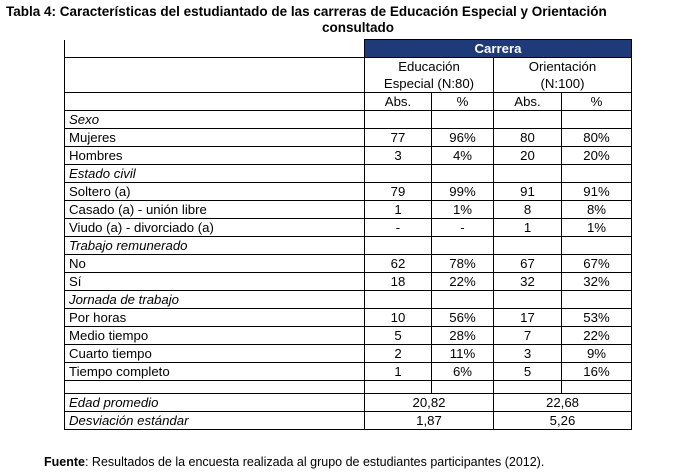 The width and height of the screenshot is (696, 476). Describe the element at coordinates (527, 155) in the screenshot. I see `abs-value: 20` at that location.